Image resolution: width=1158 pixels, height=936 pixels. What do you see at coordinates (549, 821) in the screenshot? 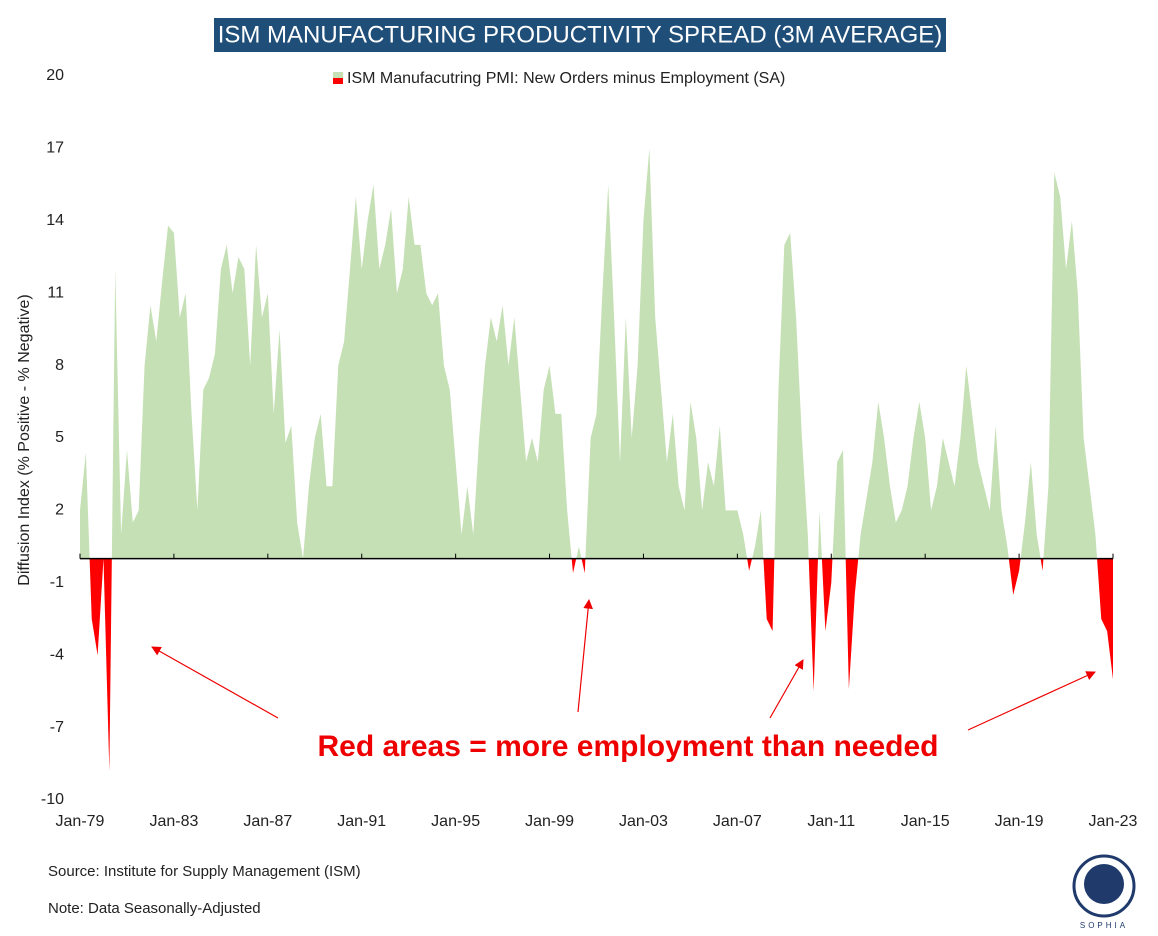
I see `x-tick-label: Jan-99` at bounding box center [549, 821].